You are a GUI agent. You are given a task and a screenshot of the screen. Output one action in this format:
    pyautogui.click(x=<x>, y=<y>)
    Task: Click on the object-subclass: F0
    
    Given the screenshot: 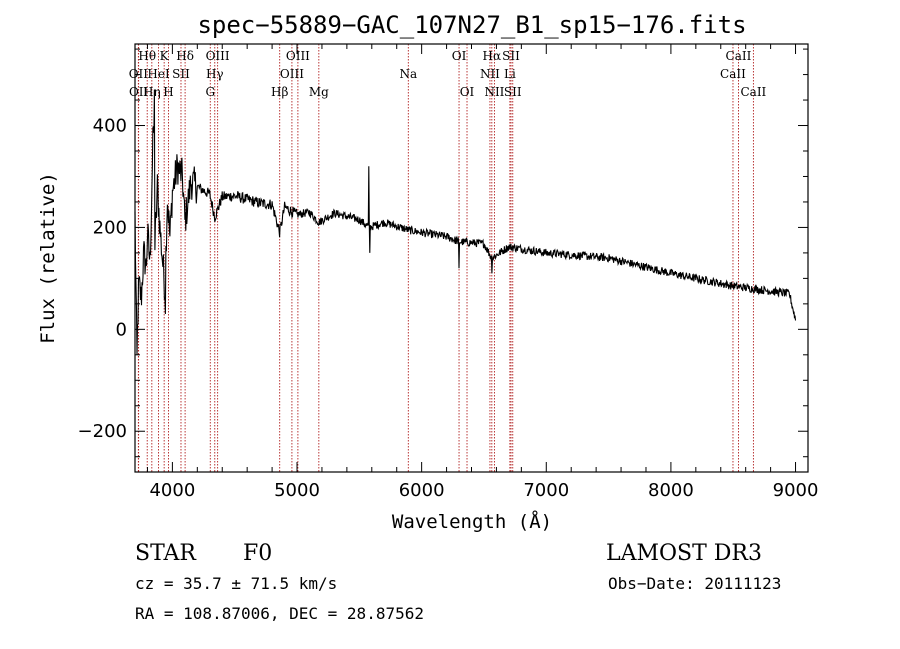 What is the action you would take?
    pyautogui.click(x=257, y=553)
    